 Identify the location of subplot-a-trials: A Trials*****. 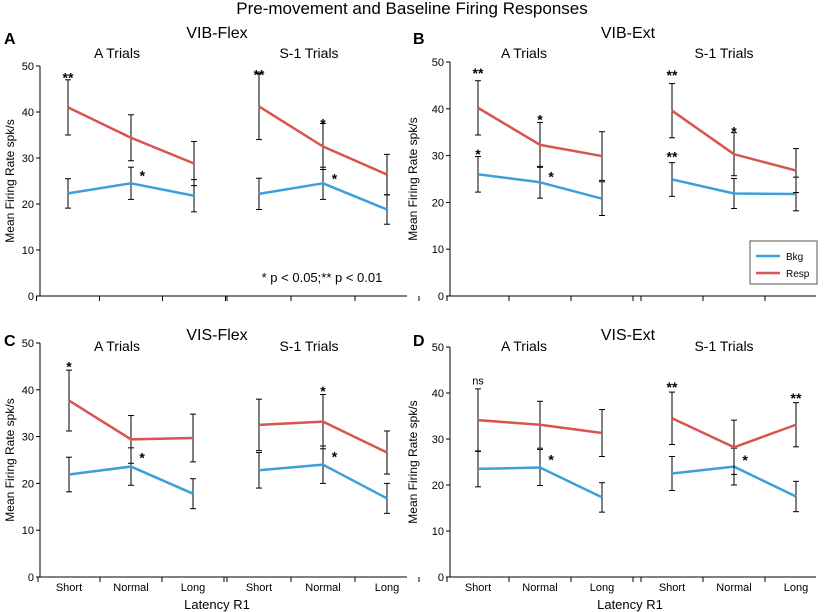
(540, 173).